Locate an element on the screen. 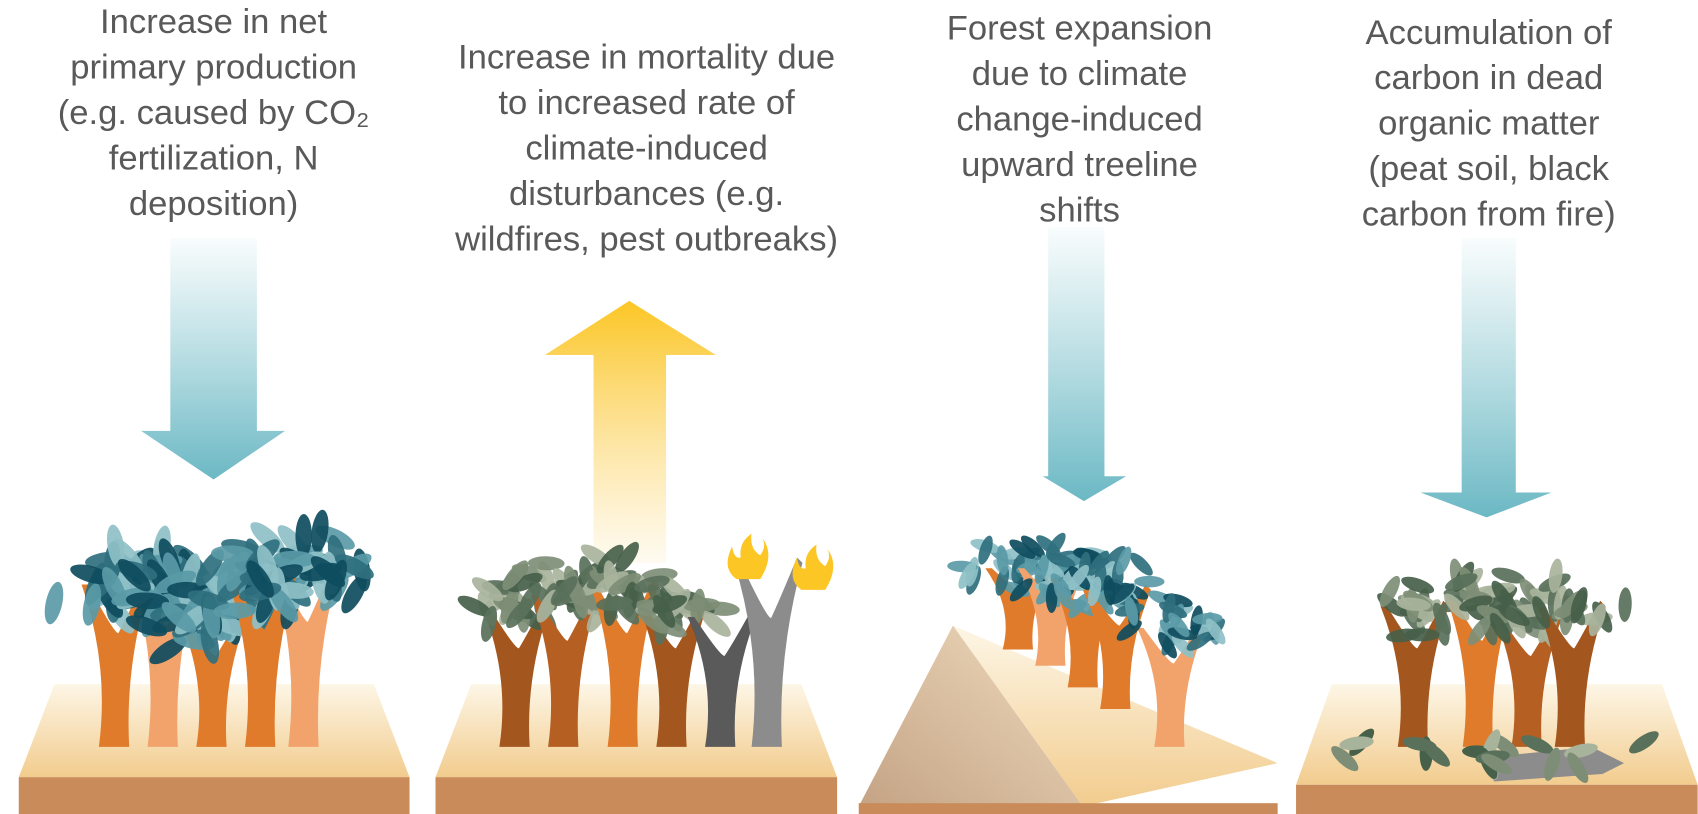 The width and height of the screenshot is (1698, 814). caption-line: Accumulation of is located at coordinates (1489, 33).